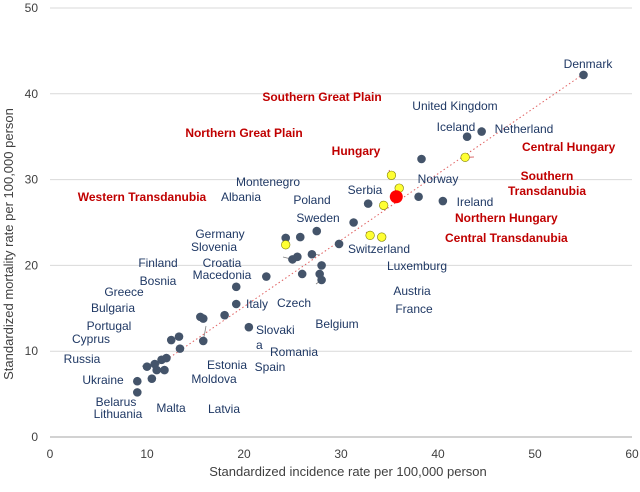 The height and width of the screenshot is (492, 640). What do you see at coordinates (32, 8) in the screenshot?
I see `y-tick-label: 50` at bounding box center [32, 8].